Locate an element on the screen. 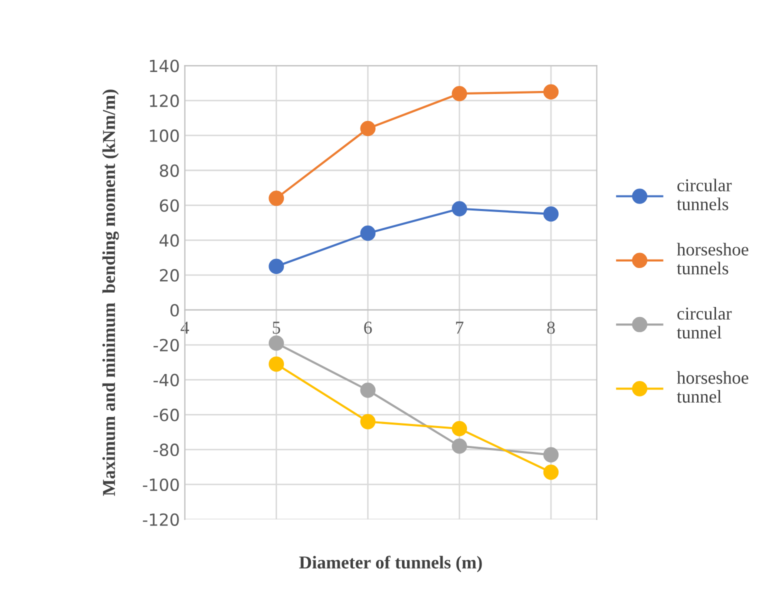  x-tick-label: 4 is located at coordinates (185, 328).